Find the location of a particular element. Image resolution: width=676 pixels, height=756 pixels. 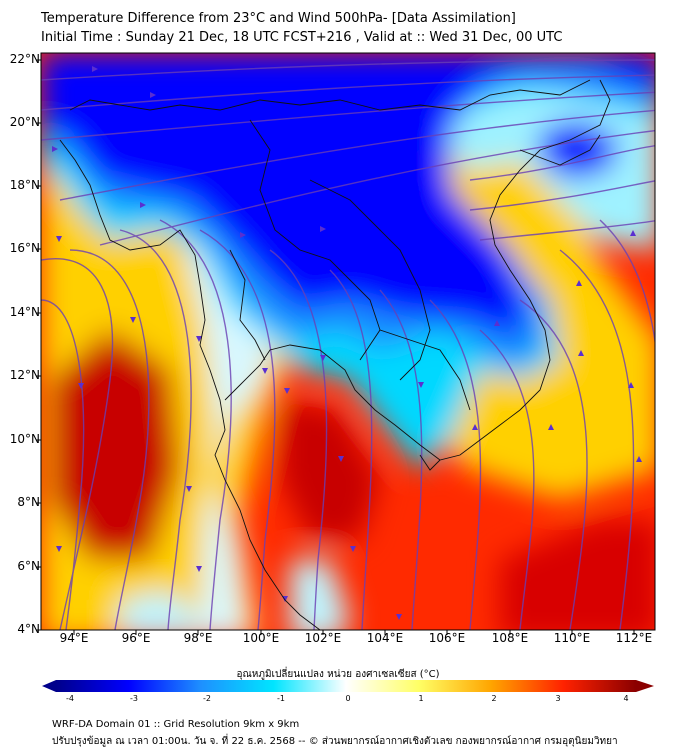

colorbar-tick: -3 is located at coordinates (134, 698).